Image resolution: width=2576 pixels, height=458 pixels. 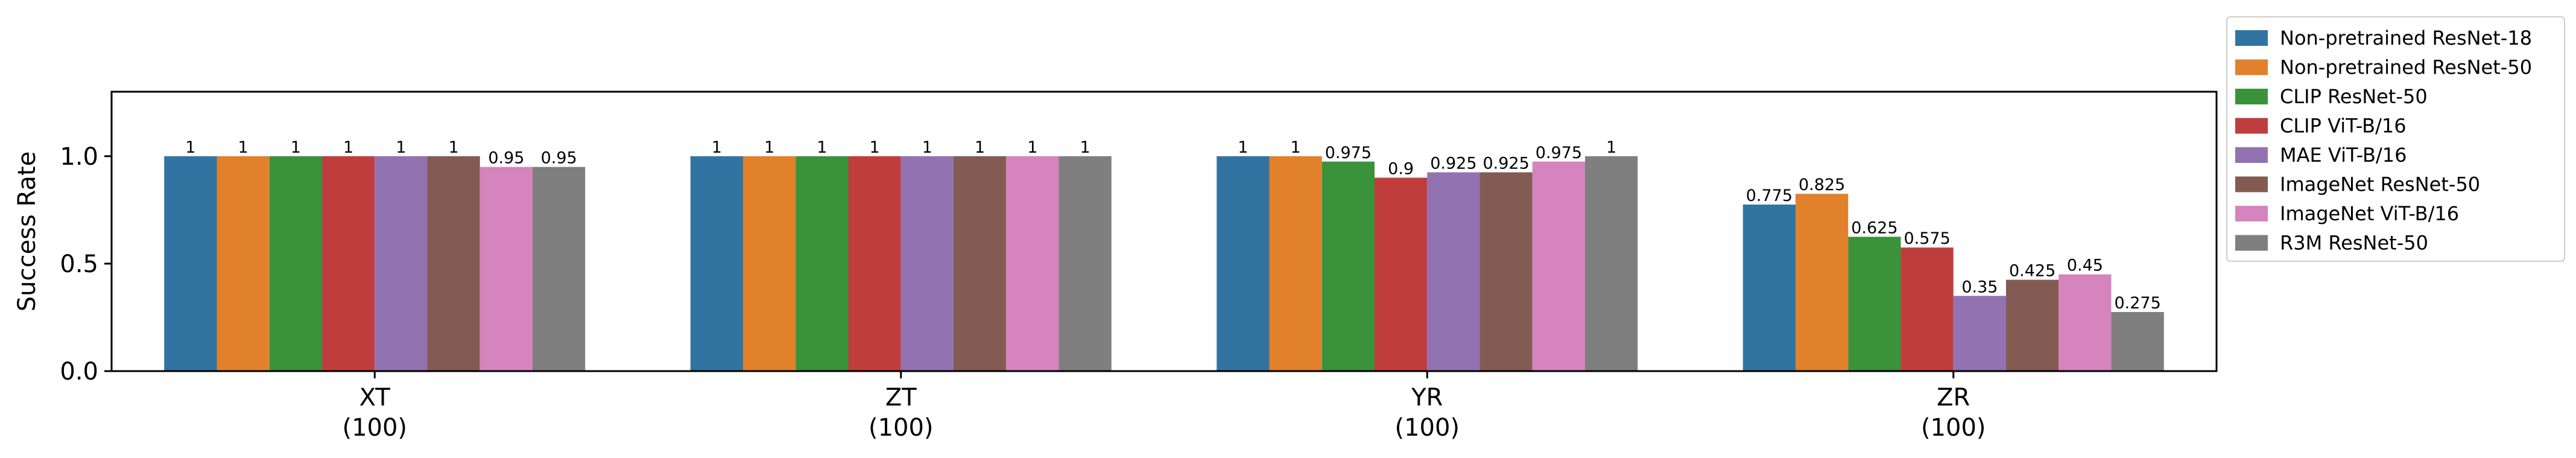 I want to click on legend-label-6: ImageNet ResNet-50, so click(x=2380, y=184).